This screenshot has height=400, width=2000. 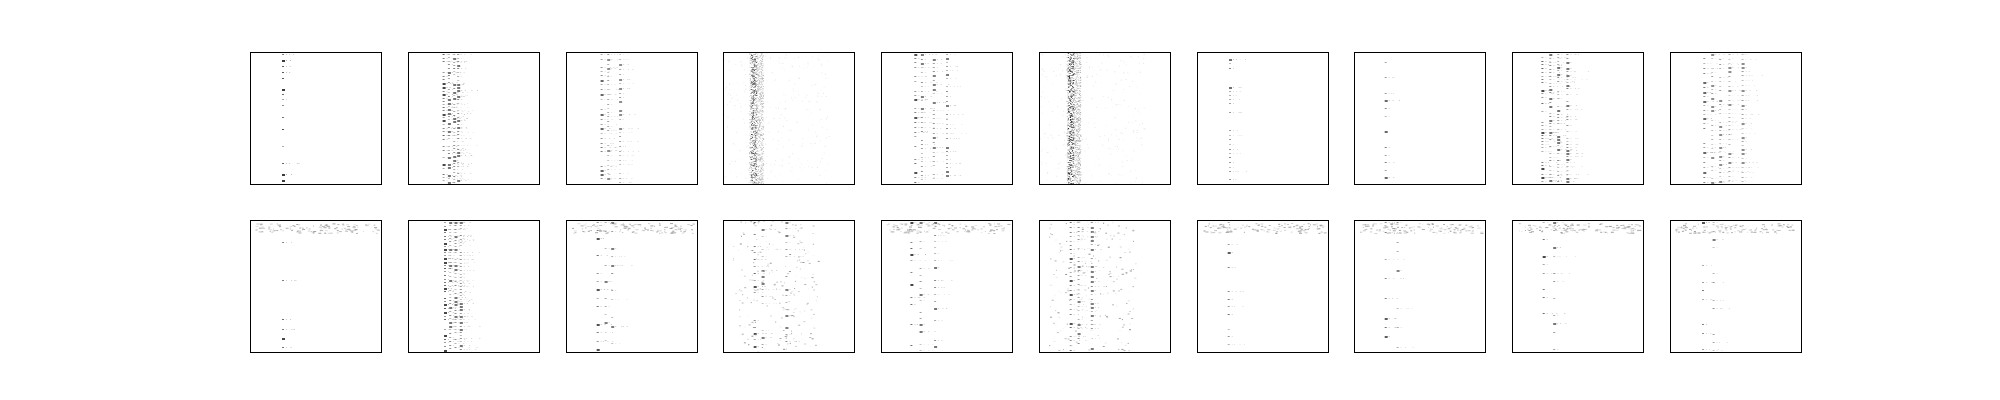 I want to click on heatmap-panel-r1-c4, so click(x=789, y=118).